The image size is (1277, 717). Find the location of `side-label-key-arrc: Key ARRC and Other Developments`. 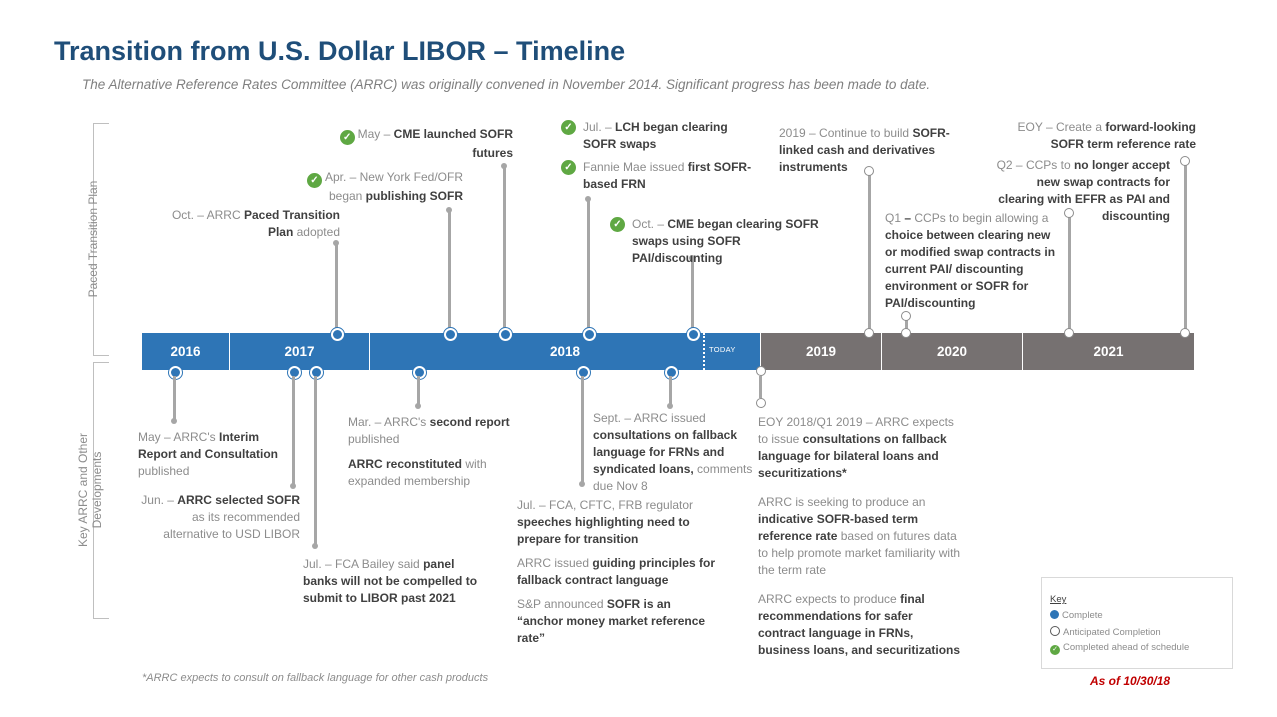

side-label-key-arrc: Key ARRC and Other Developments is located at coordinates (90, 490).